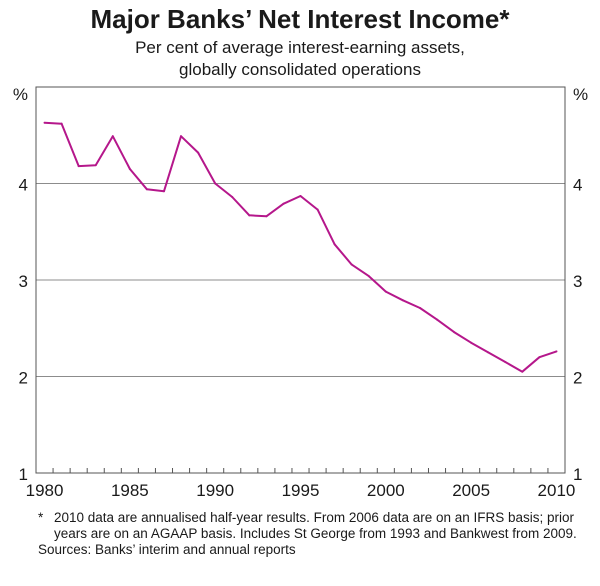  What do you see at coordinates (577, 378) in the screenshot?
I see `y-tick-label-right: 2` at bounding box center [577, 378].